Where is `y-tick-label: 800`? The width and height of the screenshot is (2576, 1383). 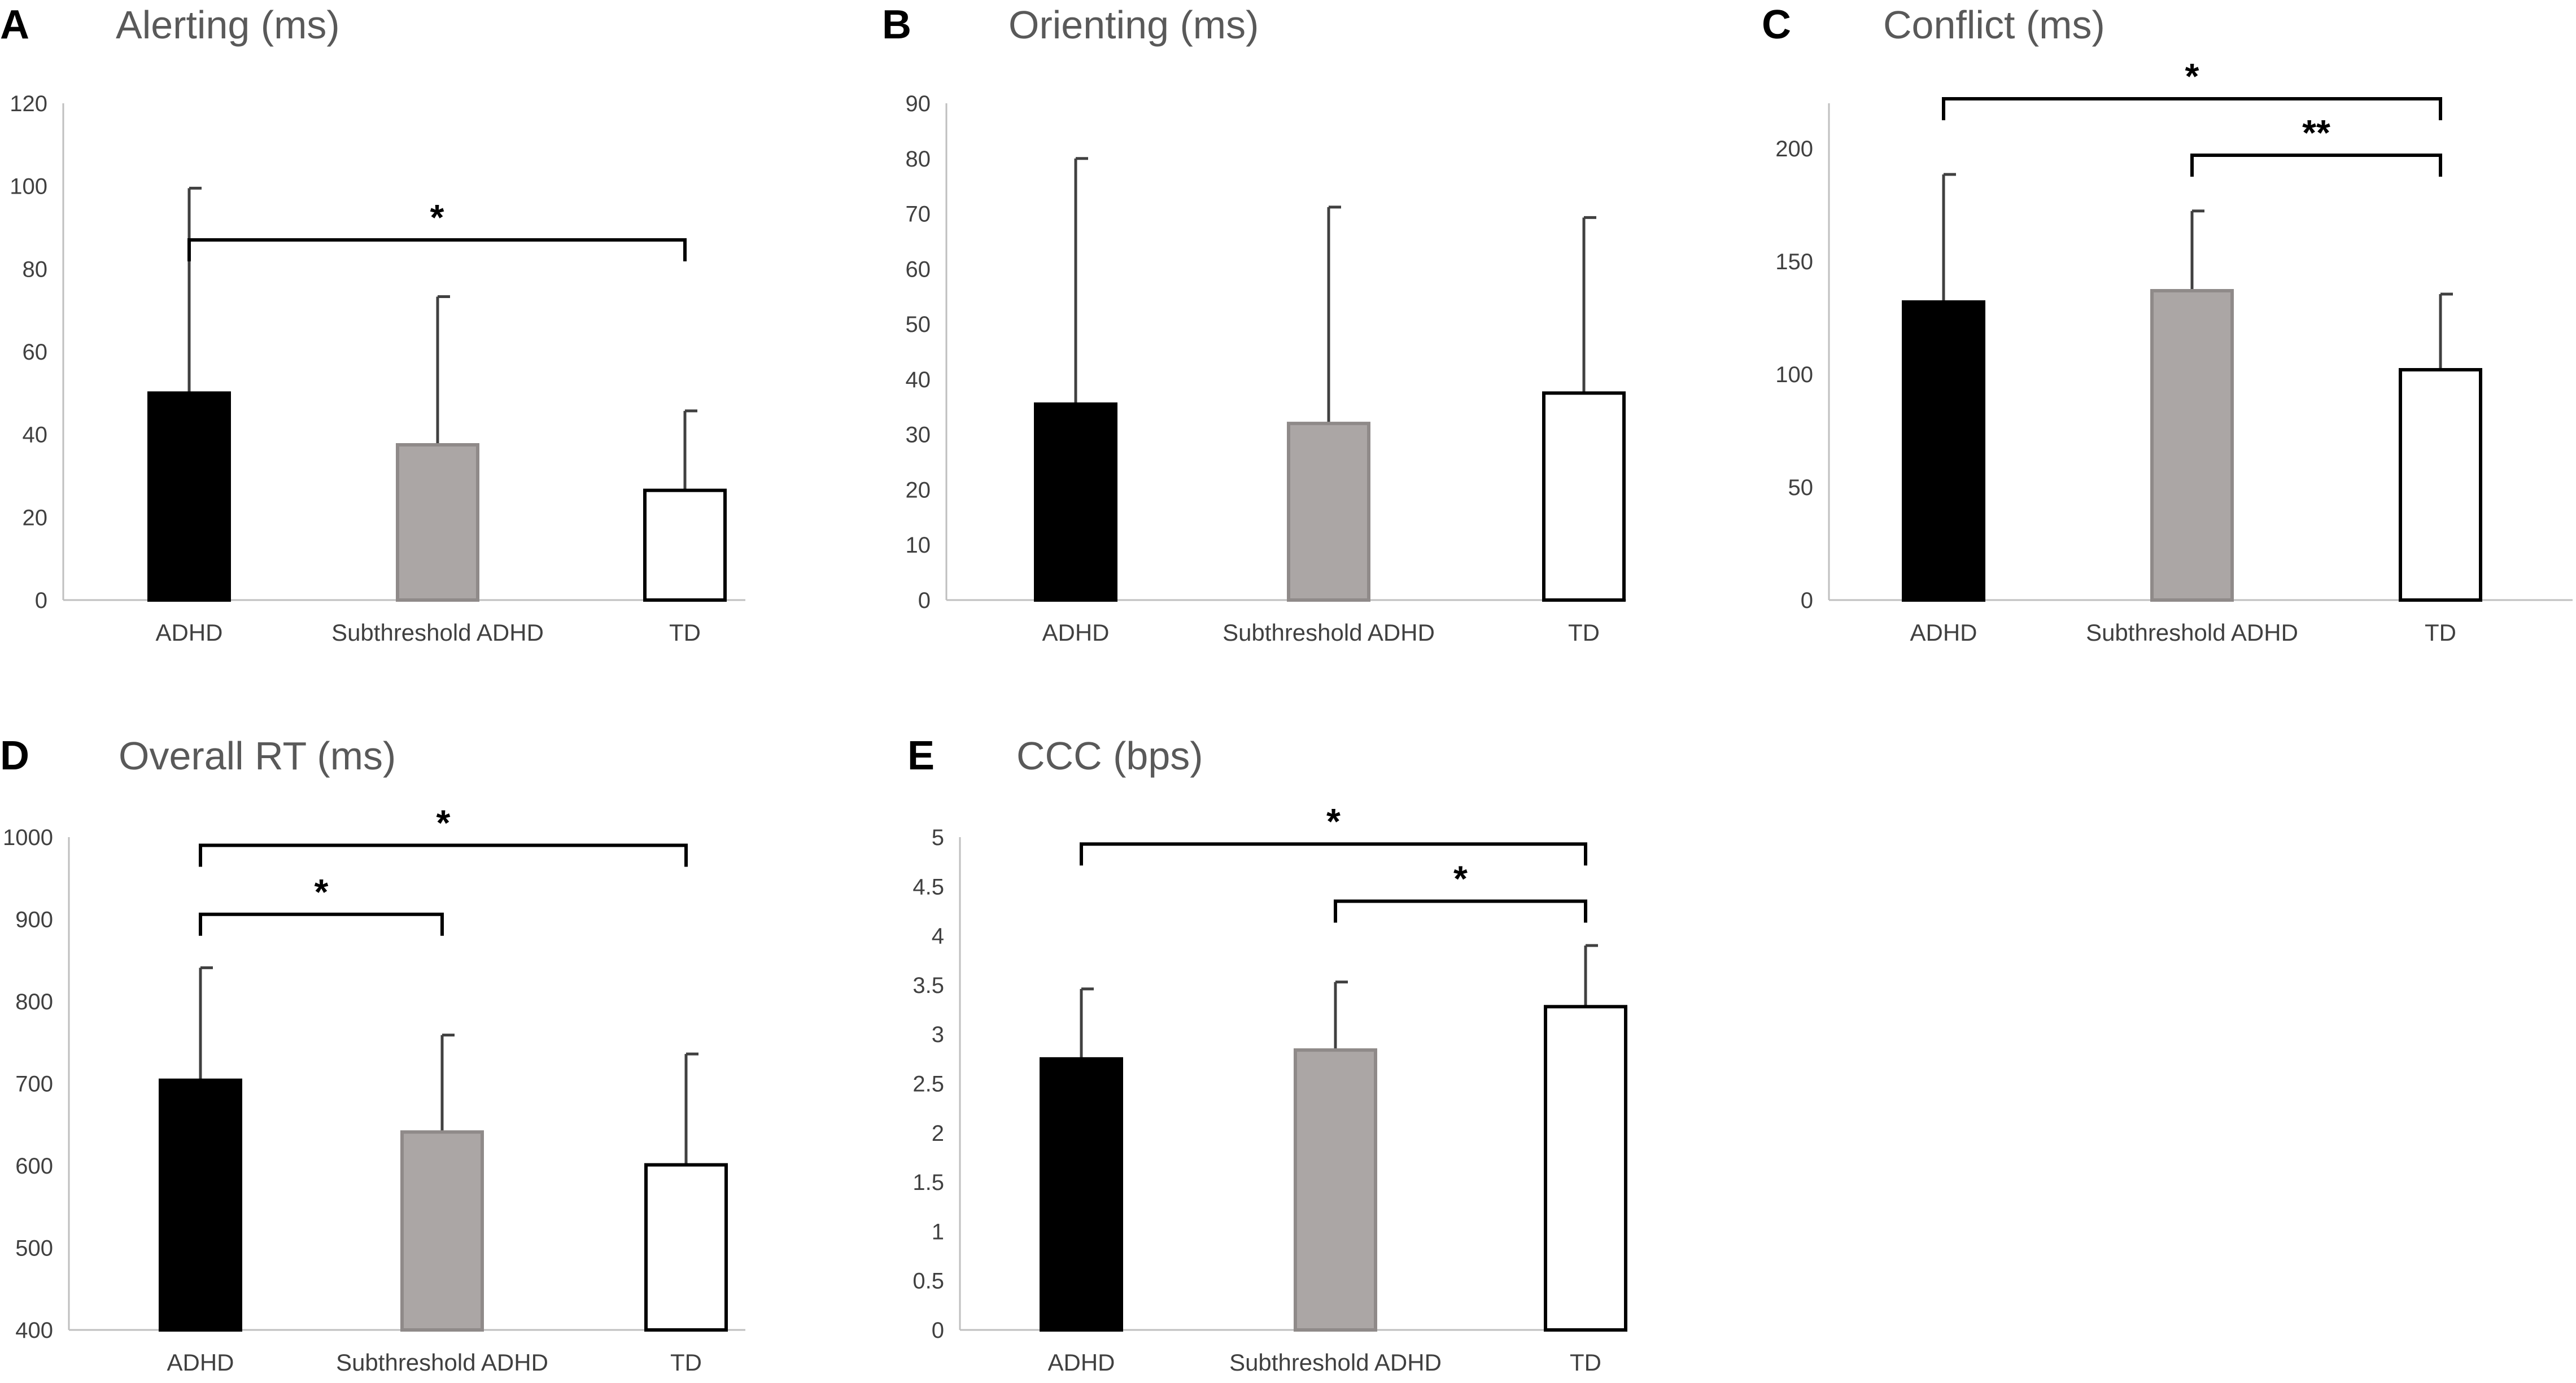 y-tick-label: 800 is located at coordinates (34, 1002).